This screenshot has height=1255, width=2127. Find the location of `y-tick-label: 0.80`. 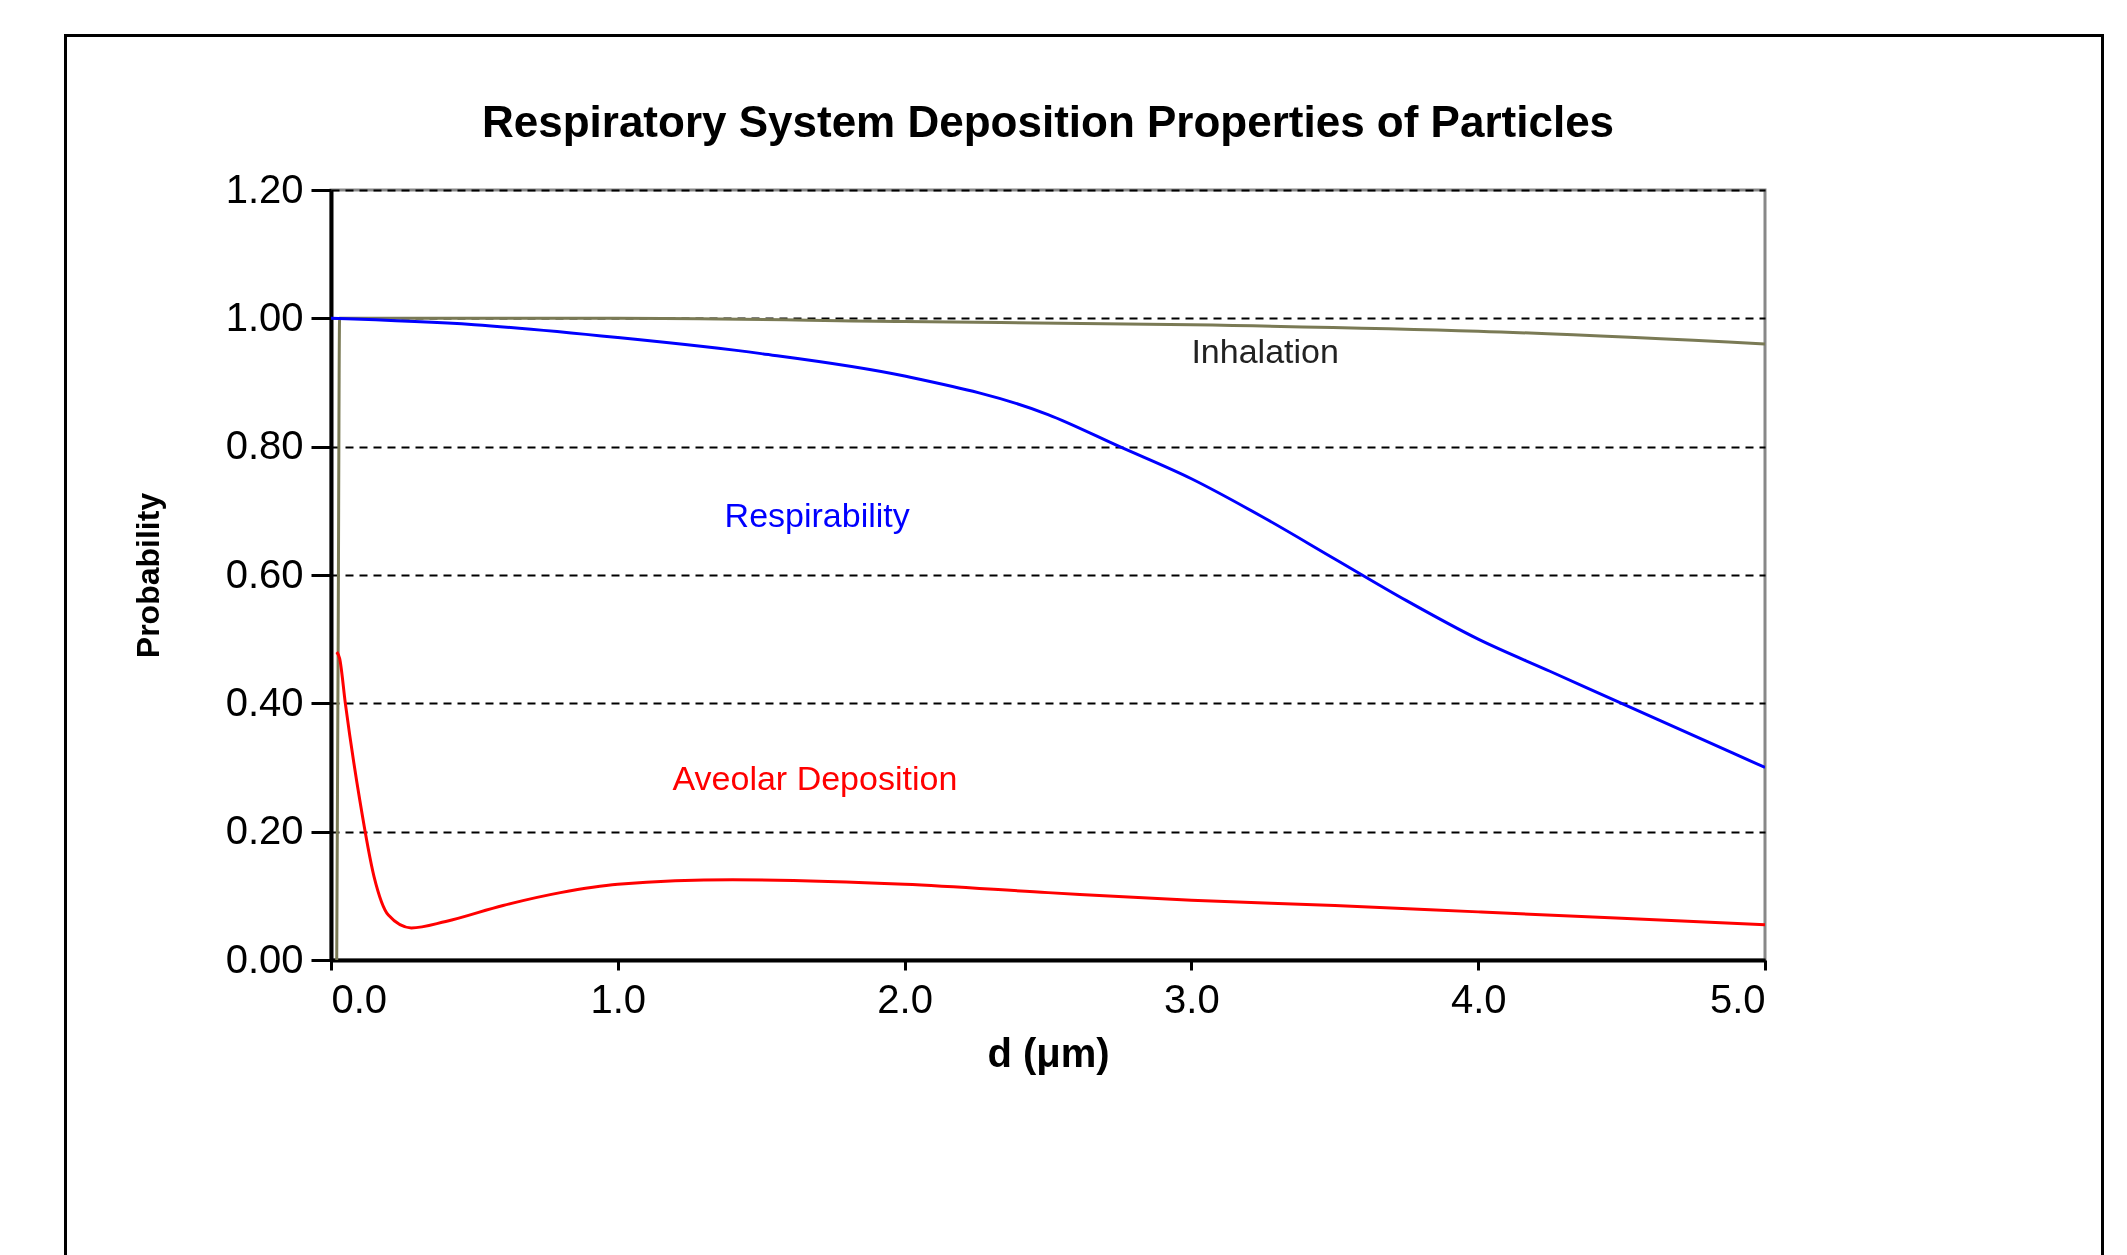

y-tick-label: 0.80 is located at coordinates (264, 445).